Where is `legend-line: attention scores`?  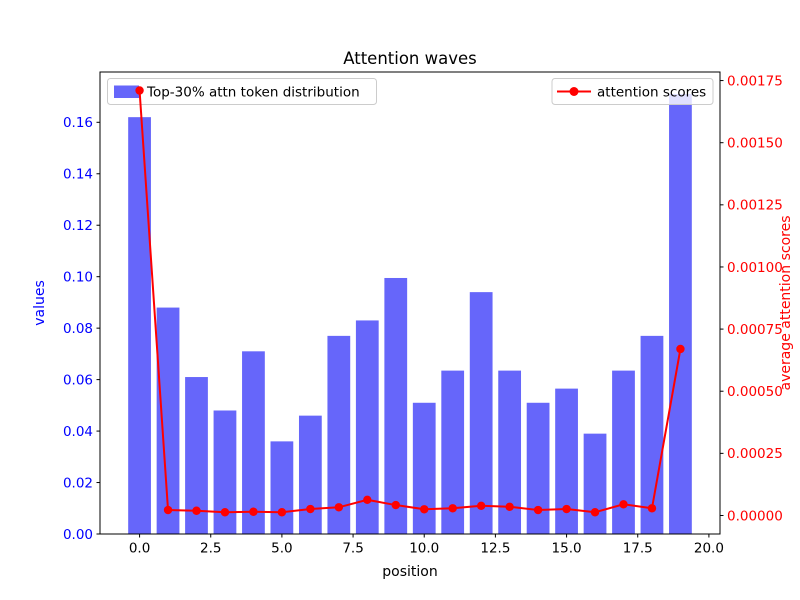
legend-line: attention scores is located at coordinates (632, 91).